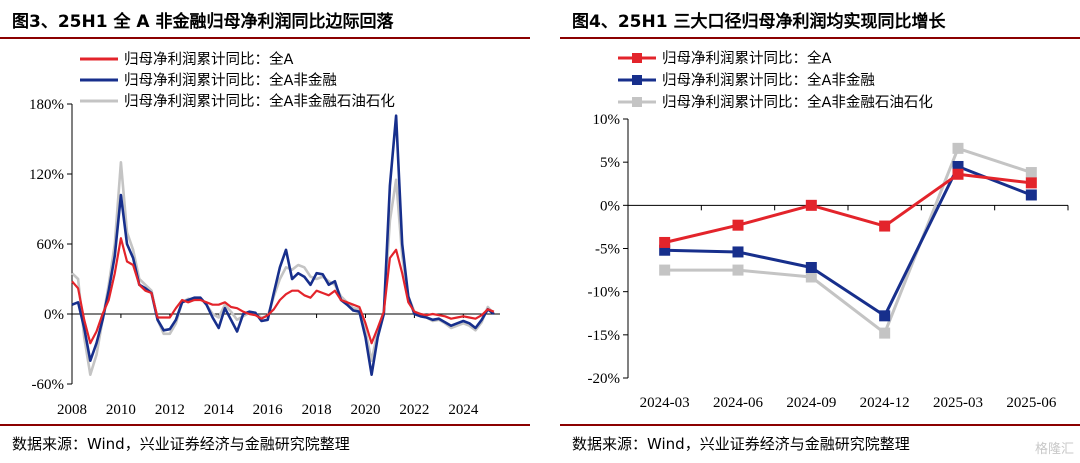 The height and width of the screenshot is (463, 1080). What do you see at coordinates (268, 410) in the screenshot?
I see `x-tick-label: 2016` at bounding box center [268, 410].